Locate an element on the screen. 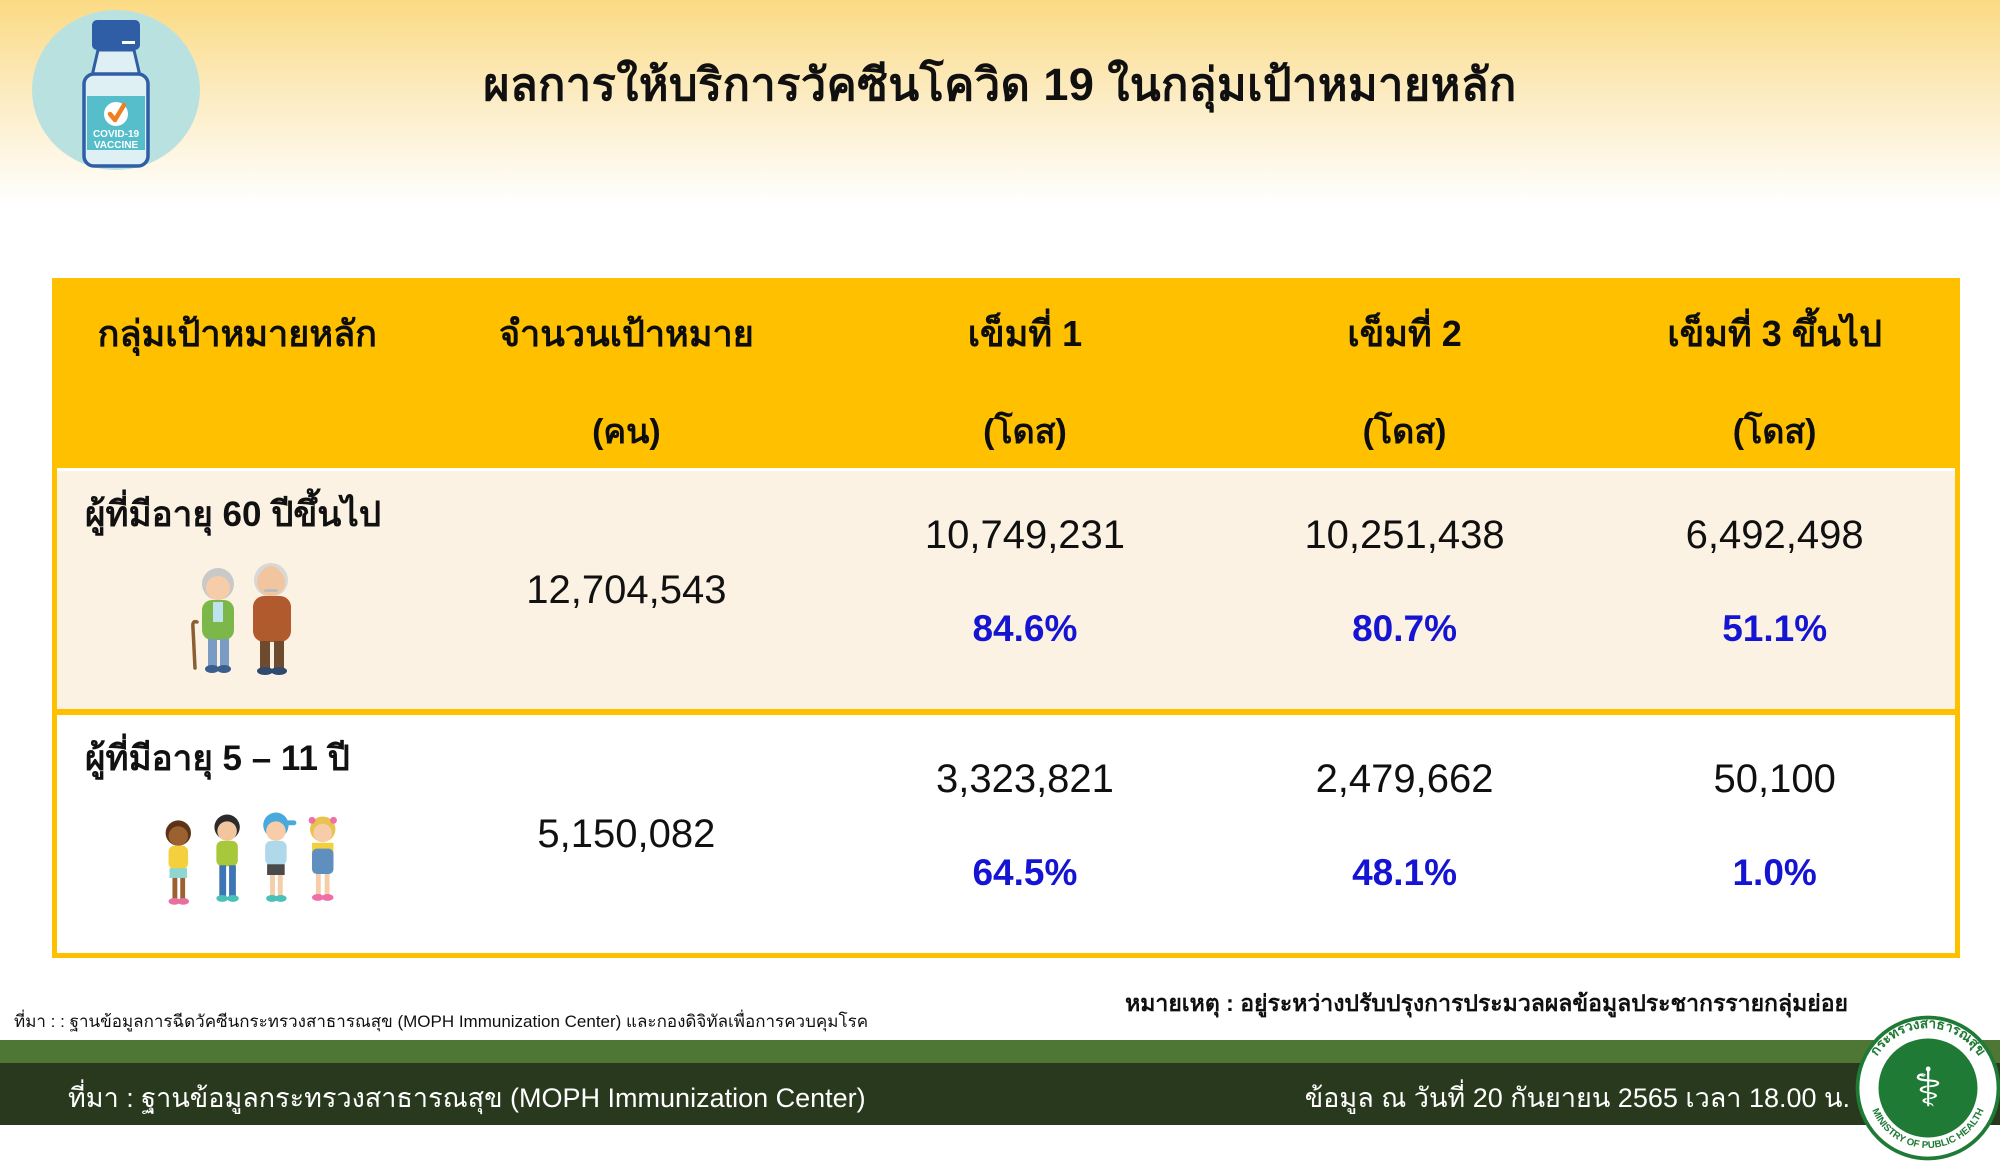  col-header-unit: (คน) is located at coordinates (626, 432).